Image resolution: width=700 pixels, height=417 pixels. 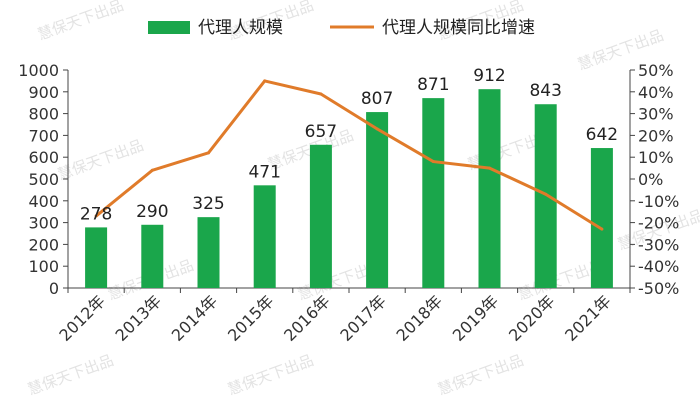 I want to click on y-left-tick-label: 600, so click(x=43, y=157).